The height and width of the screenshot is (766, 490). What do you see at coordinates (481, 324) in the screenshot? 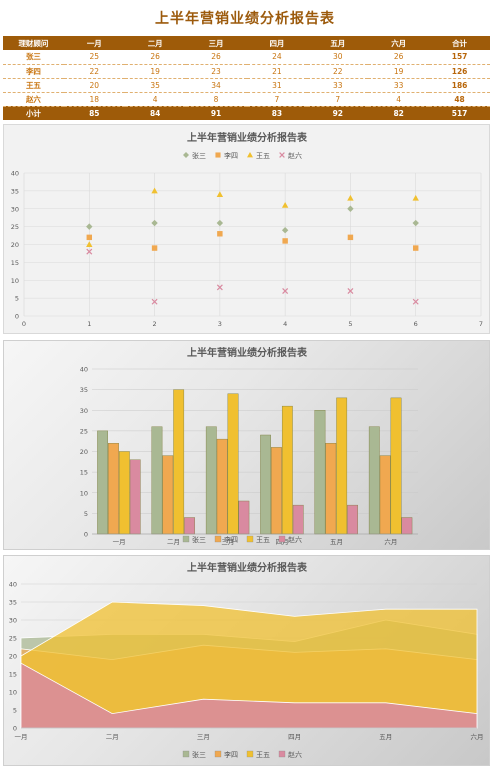
I see `x-tick-label: 7` at bounding box center [481, 324].